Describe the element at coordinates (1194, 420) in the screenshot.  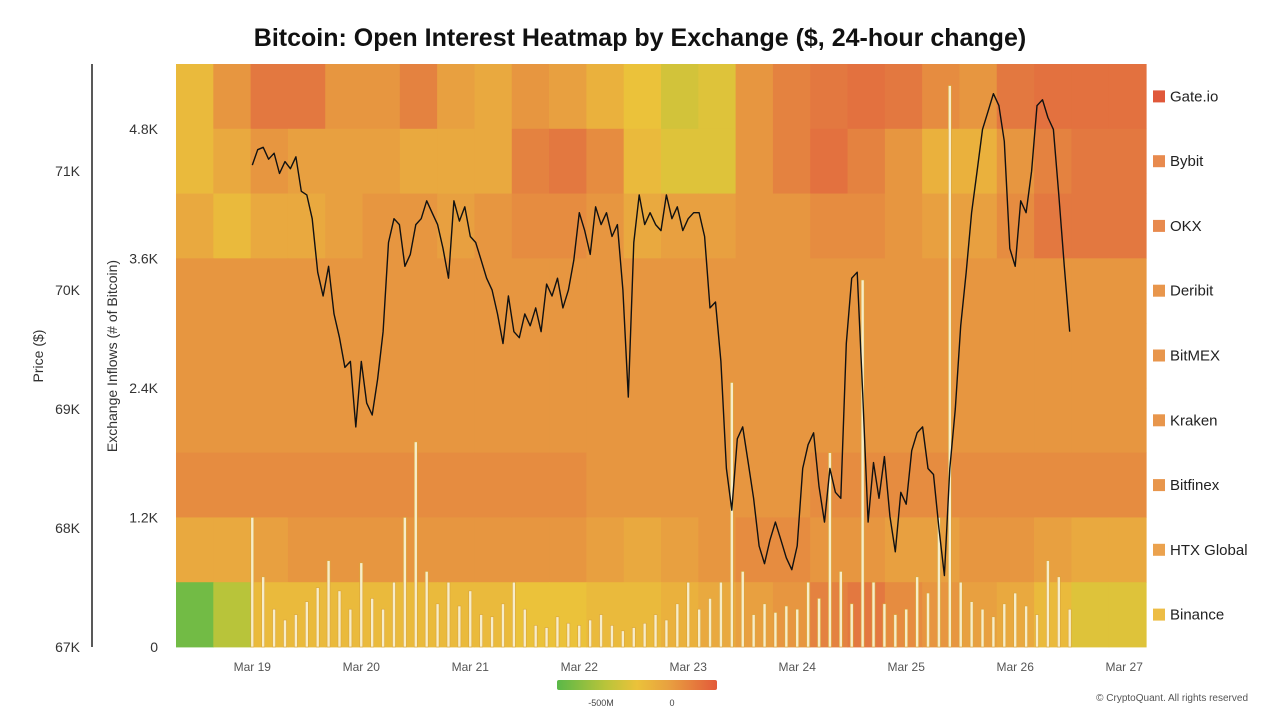
I see `legend-label: Kraken` at that location.